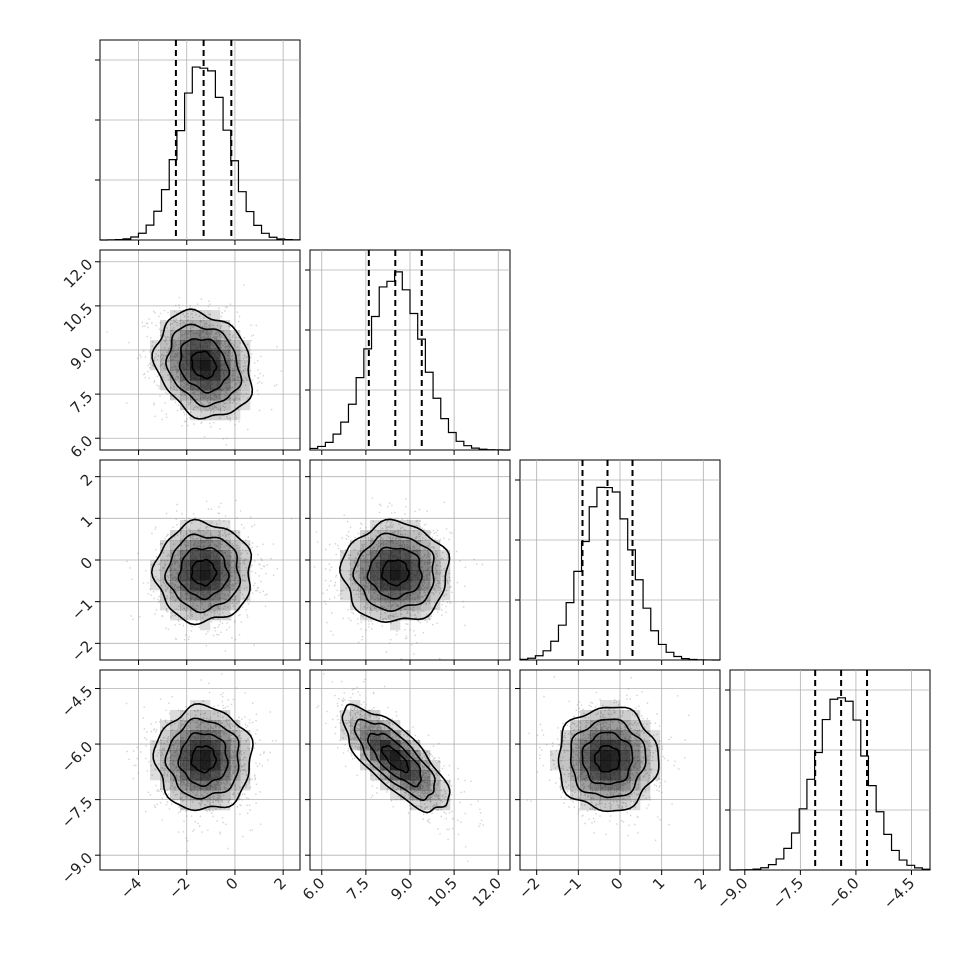 The image size is (970, 970). What do you see at coordinates (78, 273) in the screenshot?
I see `y-tick-label-1-4: 12.0` at bounding box center [78, 273].